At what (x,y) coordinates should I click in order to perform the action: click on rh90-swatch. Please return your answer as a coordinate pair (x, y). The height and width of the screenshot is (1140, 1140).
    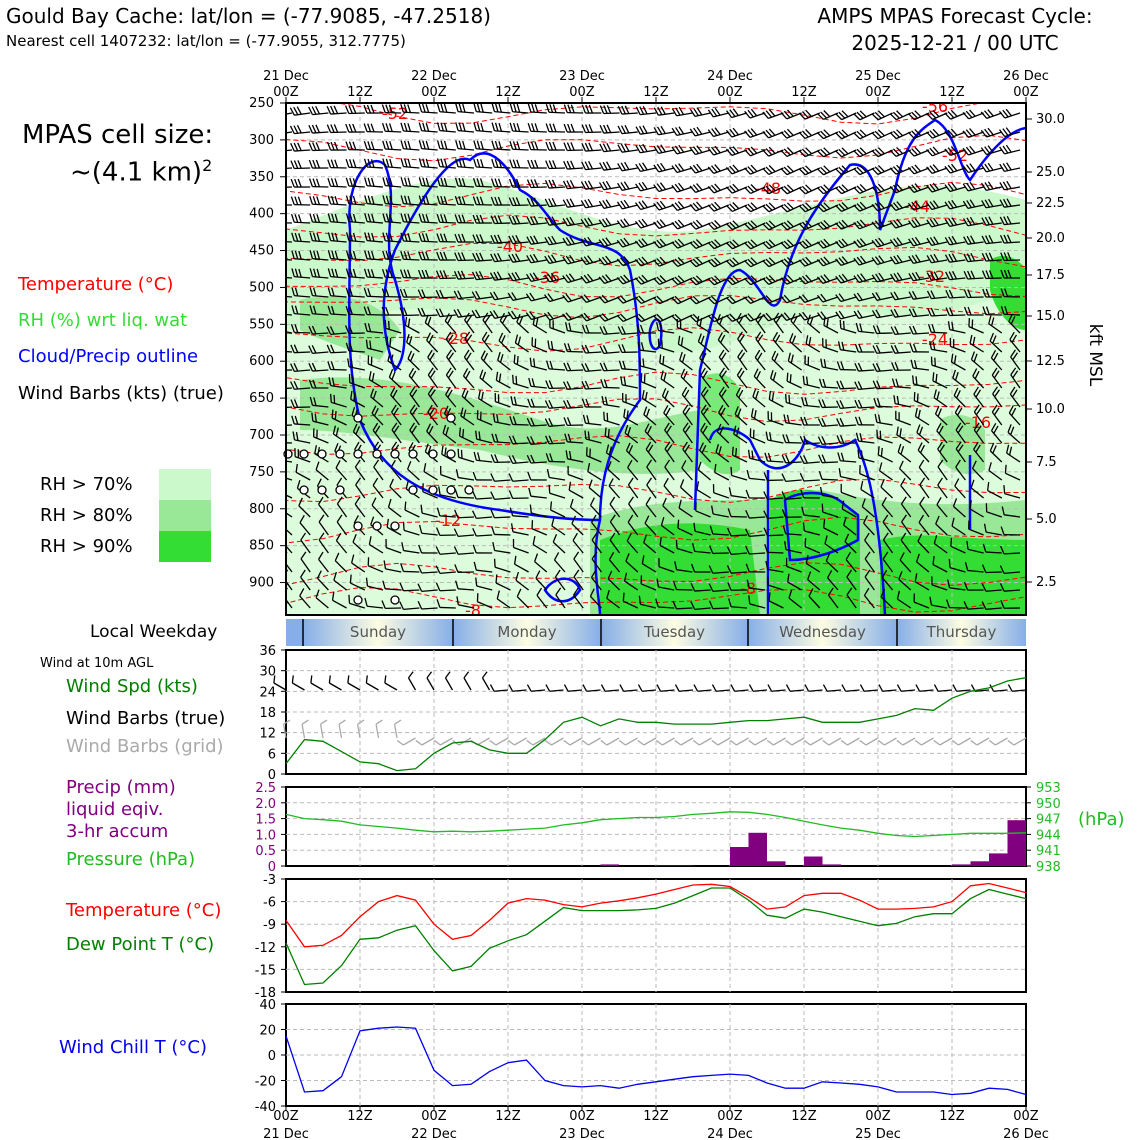
    Looking at the image, I should click on (185, 546).